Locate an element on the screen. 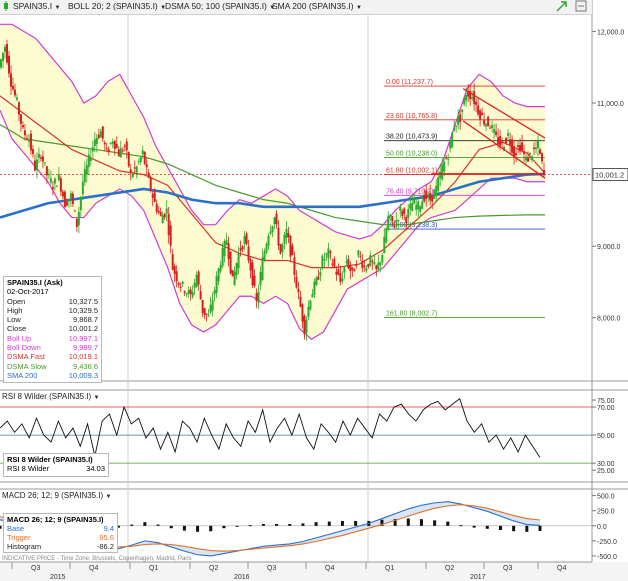  macd-panel-title: MACD 26; 12; 9 (SPAIN35.I) ▼ is located at coordinates (57, 495).